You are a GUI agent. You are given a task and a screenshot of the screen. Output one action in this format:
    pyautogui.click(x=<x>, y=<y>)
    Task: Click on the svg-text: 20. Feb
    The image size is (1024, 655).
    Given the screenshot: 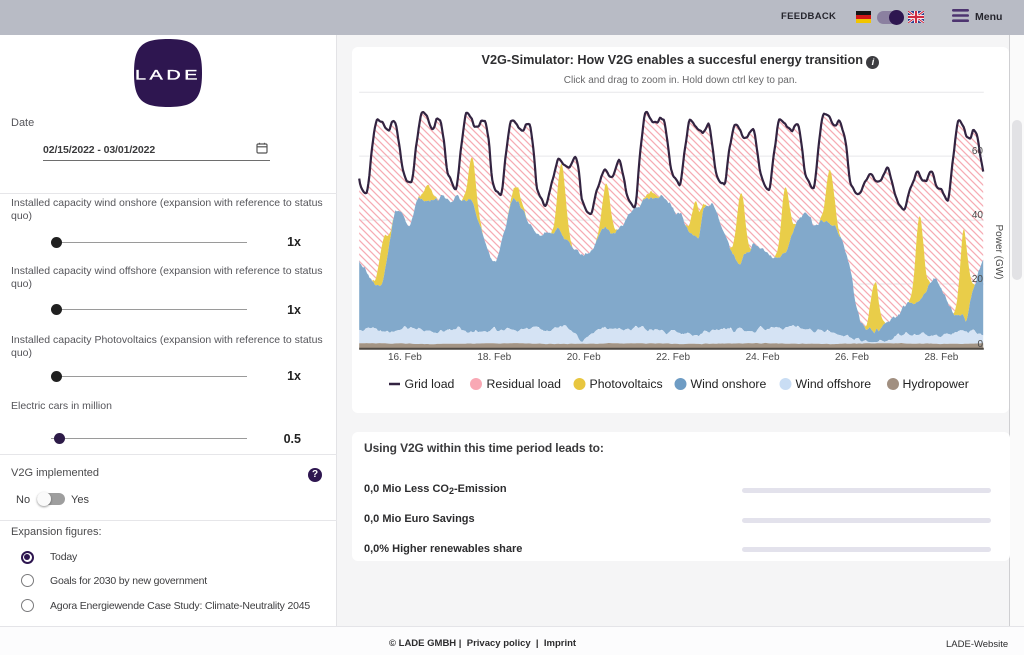 What is the action you would take?
    pyautogui.click(x=584, y=357)
    